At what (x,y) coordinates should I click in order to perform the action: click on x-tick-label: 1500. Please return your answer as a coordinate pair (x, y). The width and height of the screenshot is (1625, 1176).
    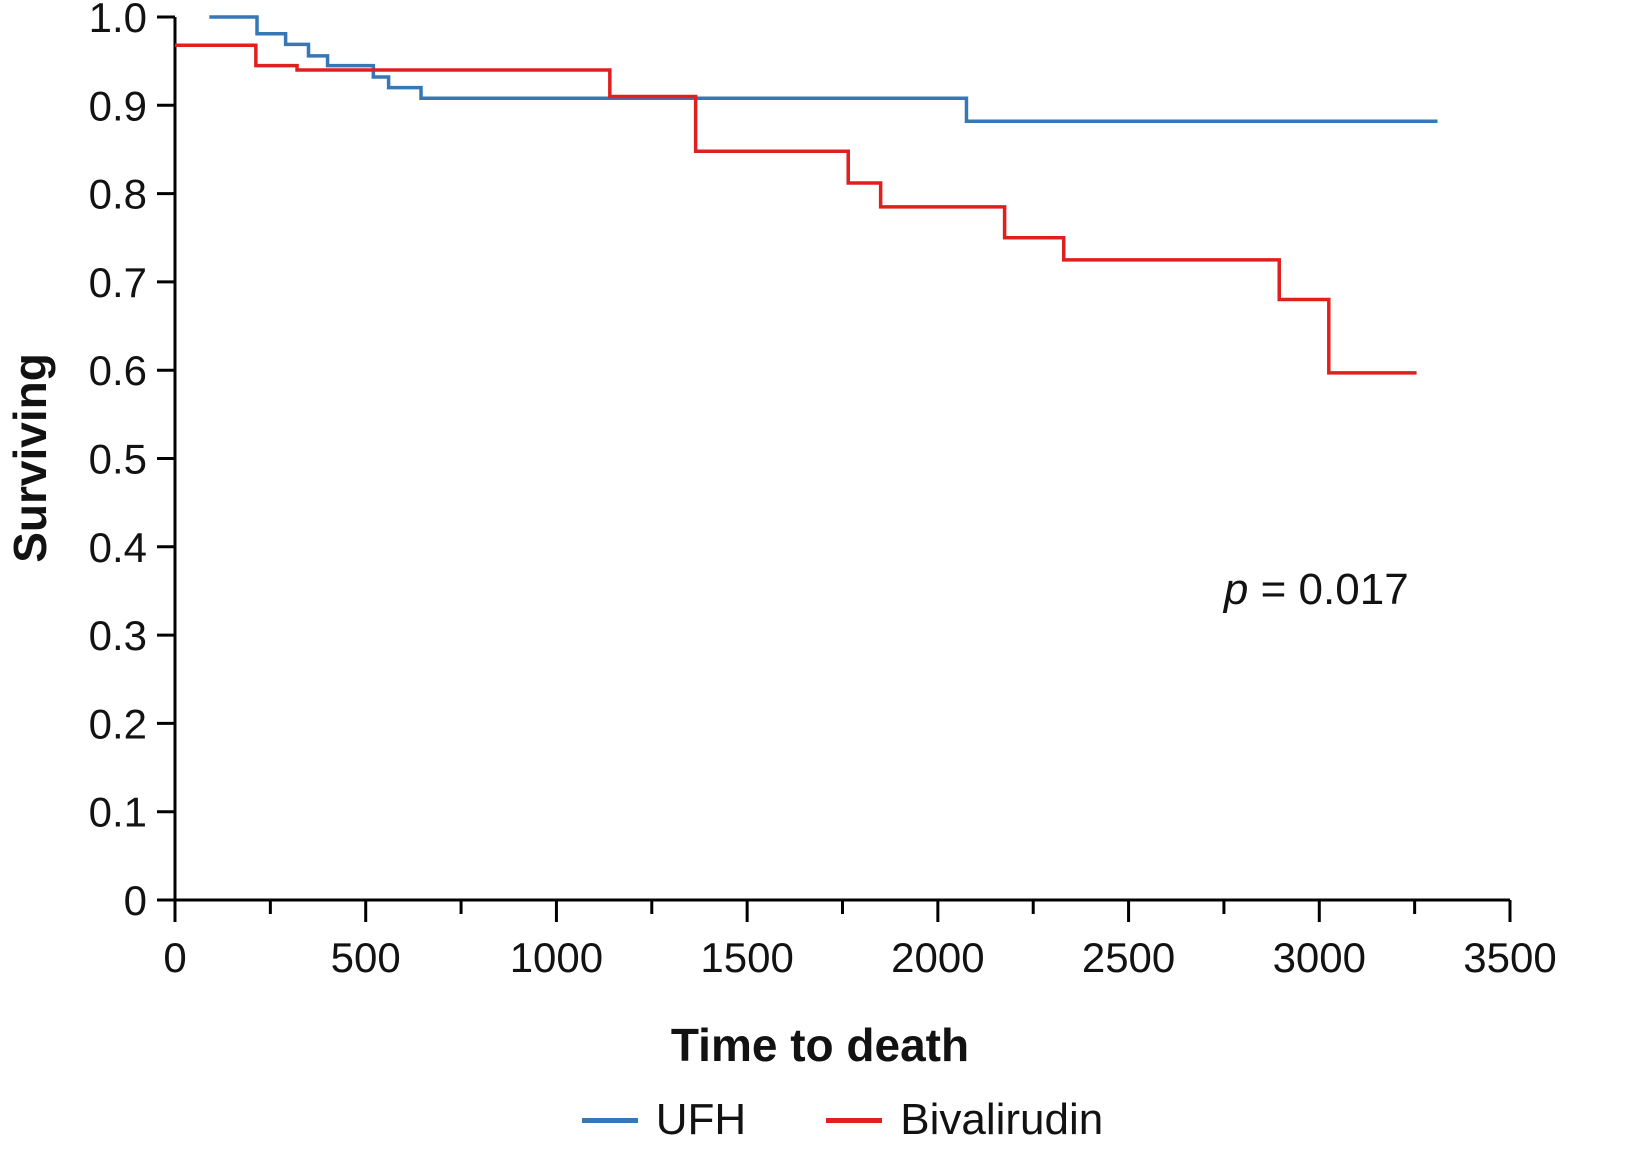
    Looking at the image, I should click on (746, 957).